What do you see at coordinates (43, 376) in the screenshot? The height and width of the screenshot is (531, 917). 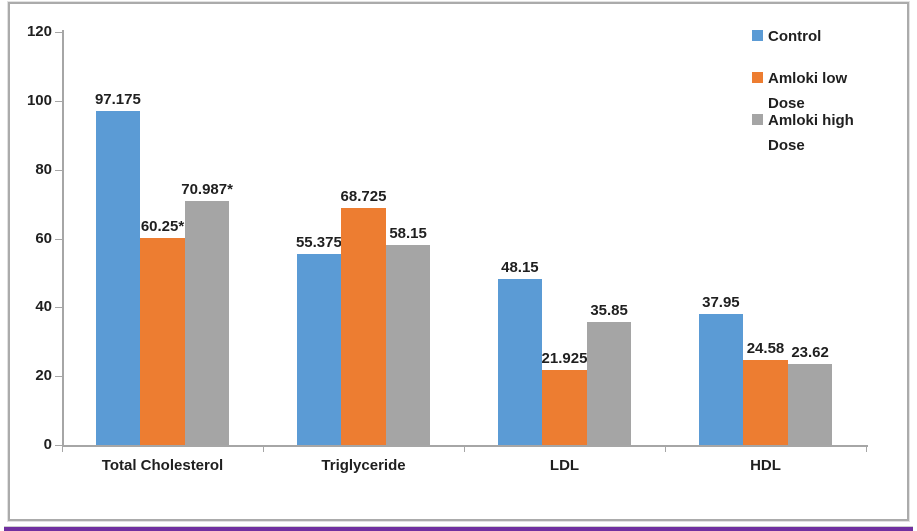 I see `y-axis-tick-label: 20` at bounding box center [43, 376].